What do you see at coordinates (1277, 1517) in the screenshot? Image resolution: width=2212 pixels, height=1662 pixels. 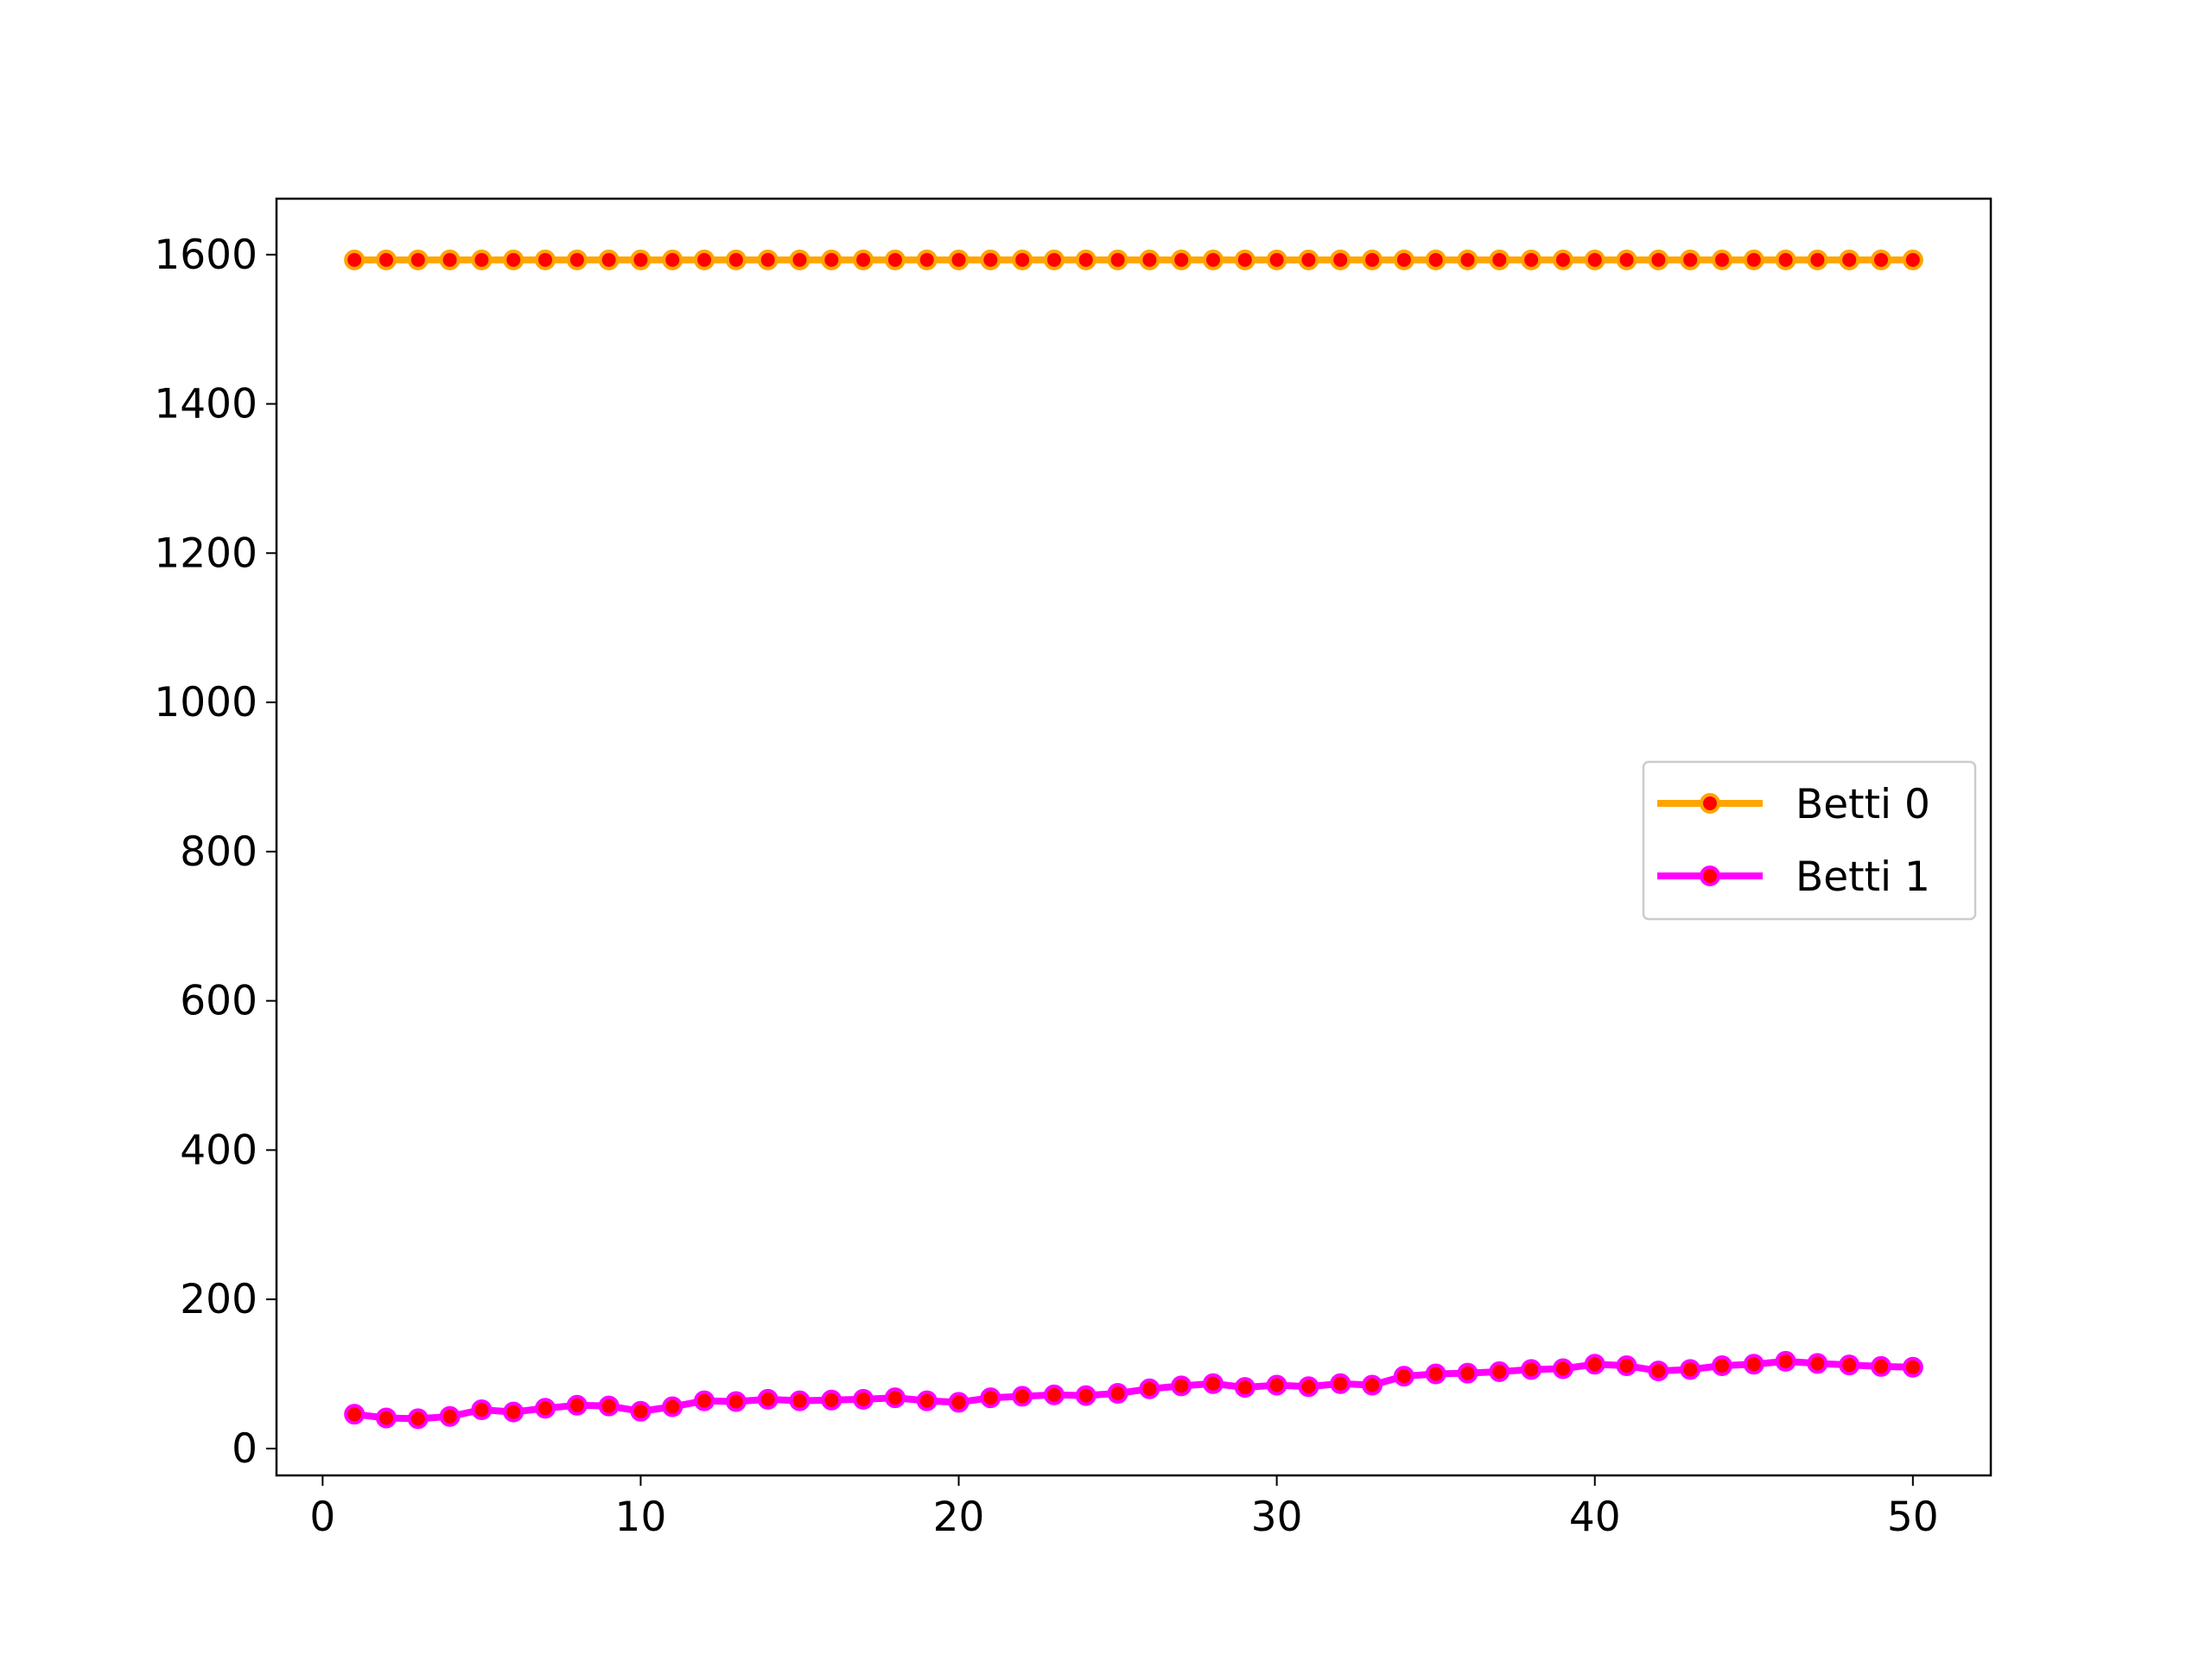 I see `x-tick-label: 30` at bounding box center [1277, 1517].